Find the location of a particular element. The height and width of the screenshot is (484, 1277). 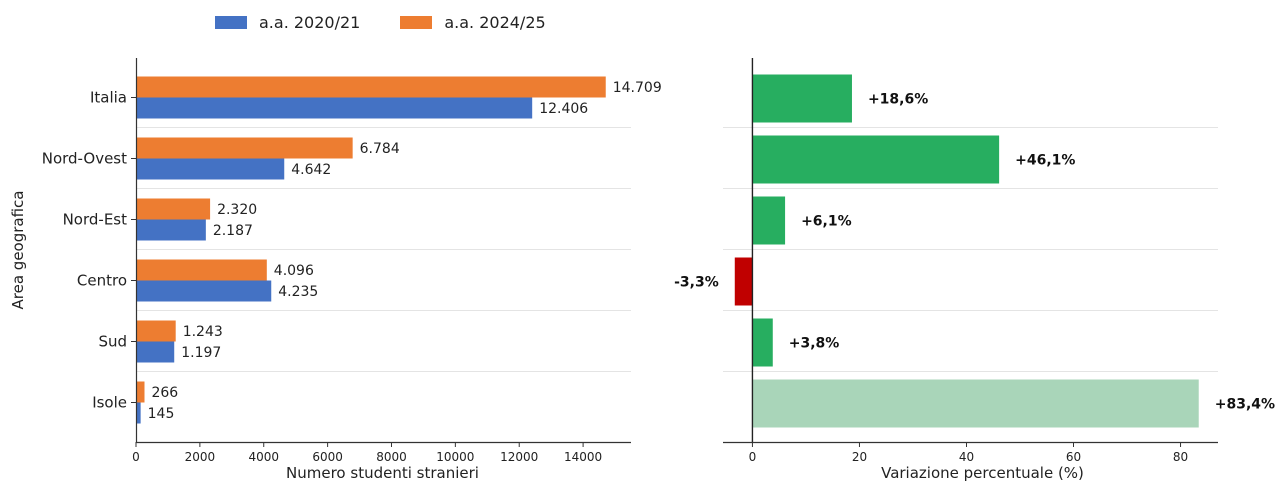

pct-label-sud: +3,8% is located at coordinates (814, 344).